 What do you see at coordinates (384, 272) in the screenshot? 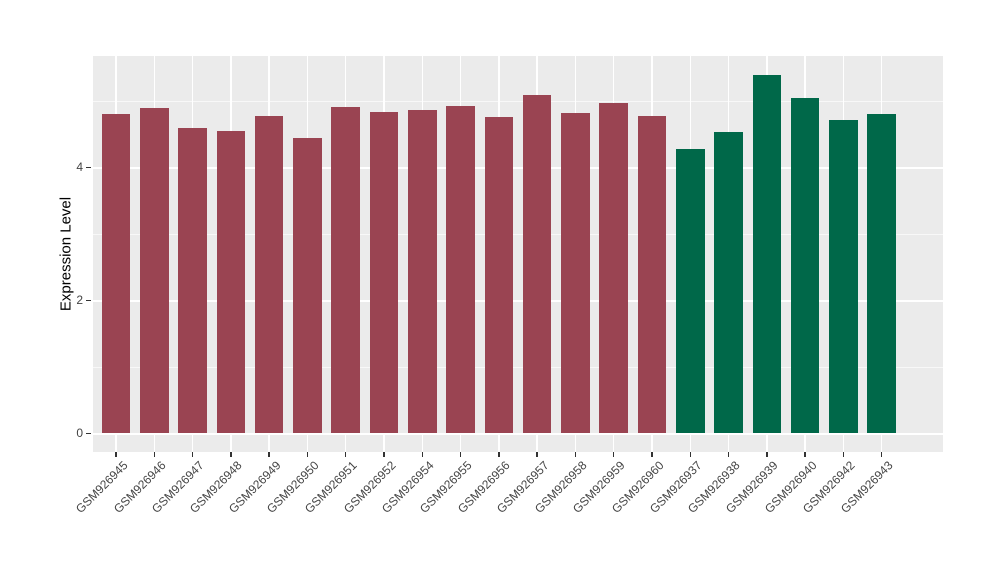
I see `bar-GSM926952` at bounding box center [384, 272].